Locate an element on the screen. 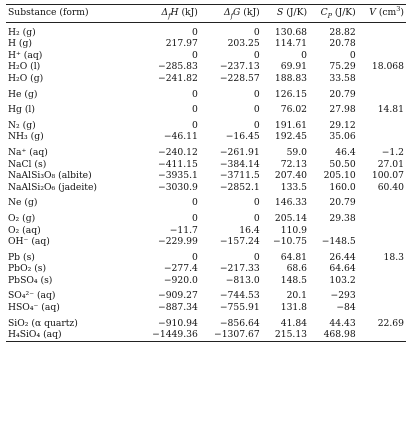  header-entropy-unit: (J/K) is located at coordinates (297, 12).